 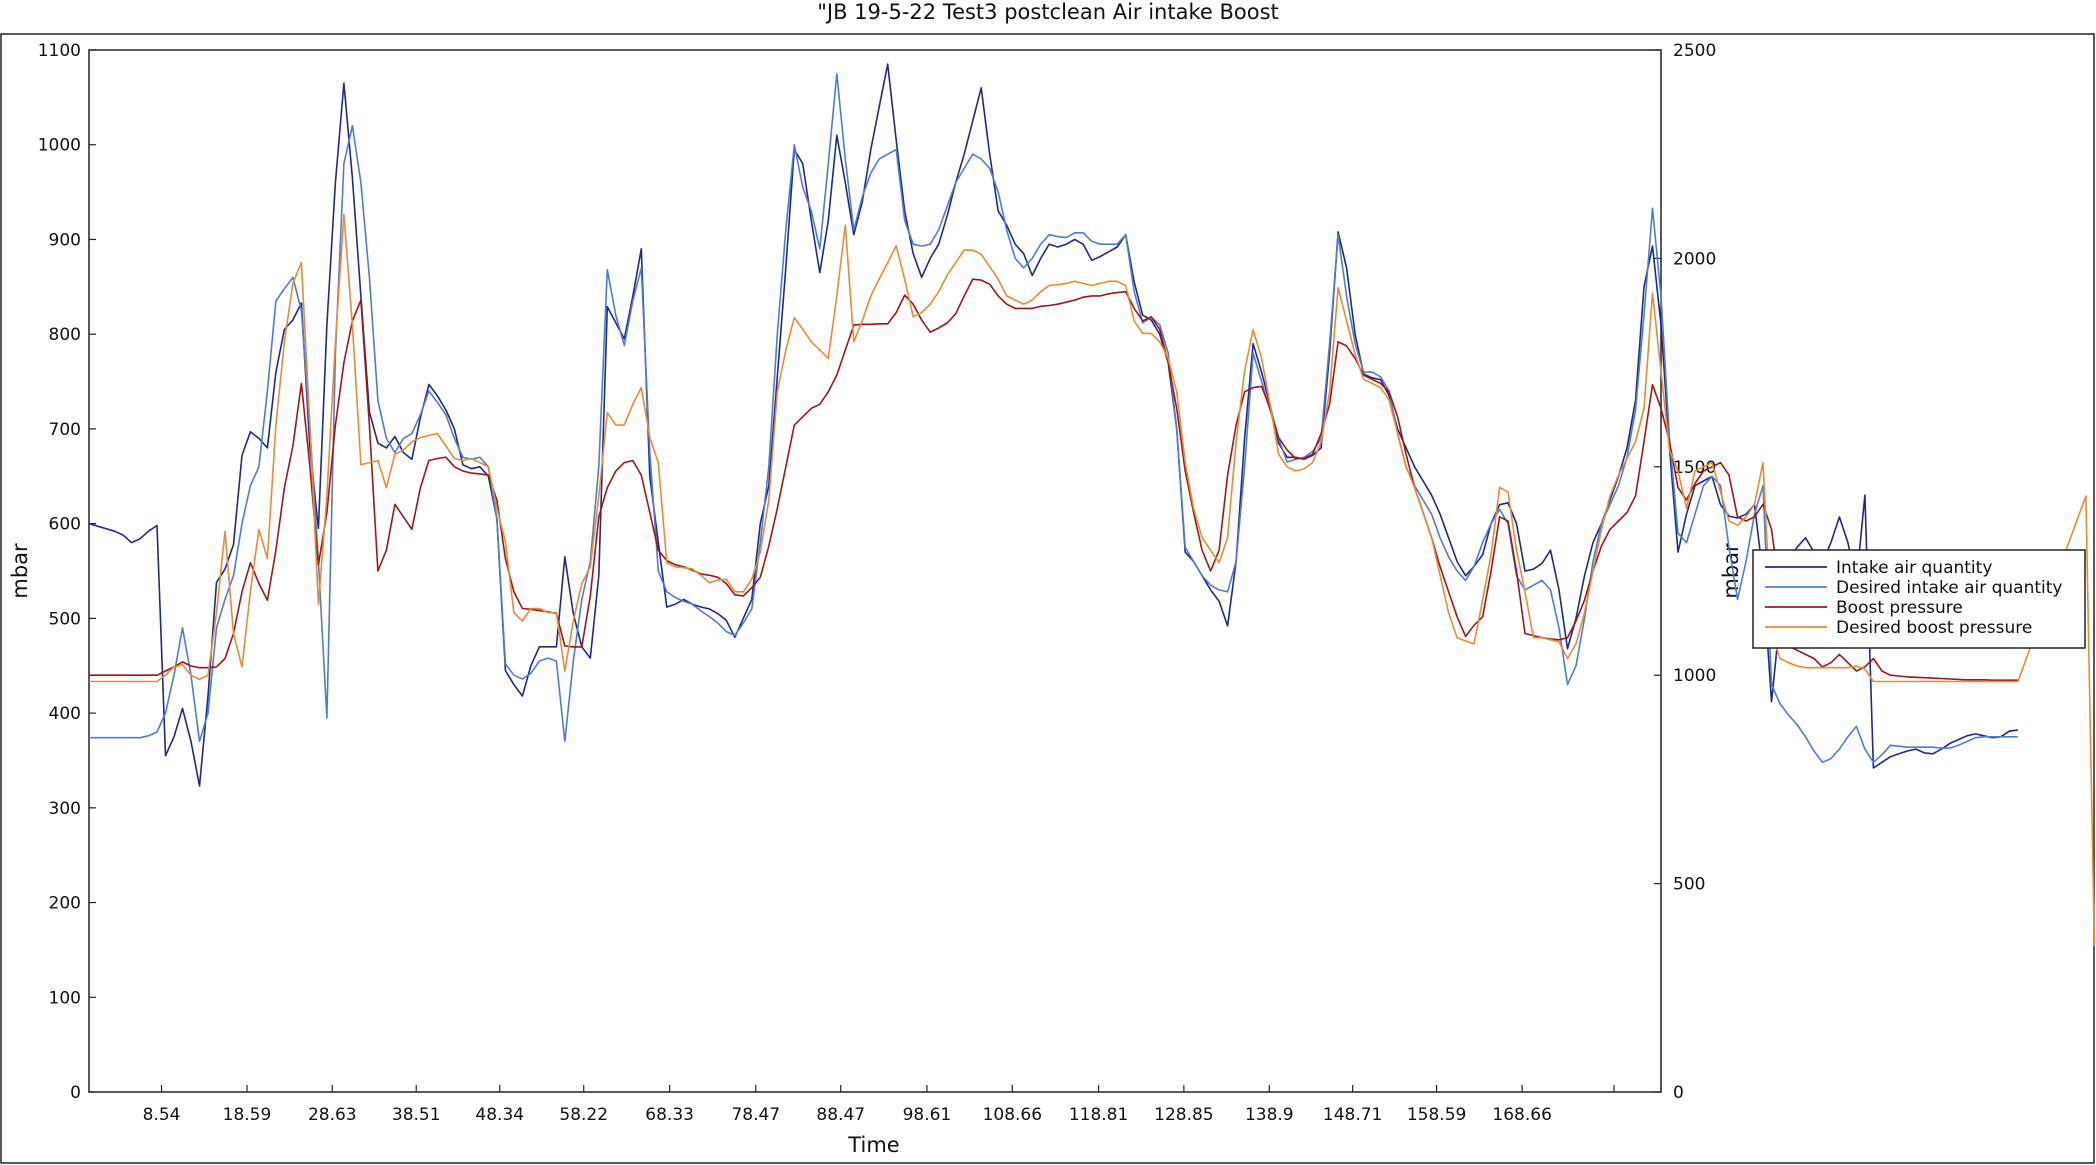 I want to click on y-tick-label-right: 1000, so click(x=1694, y=676).